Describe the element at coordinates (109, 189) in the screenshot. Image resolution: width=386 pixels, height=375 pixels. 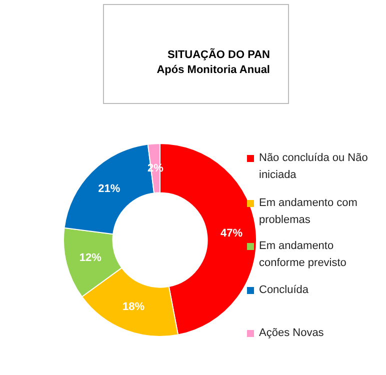
I see `data-label: 21%` at that location.